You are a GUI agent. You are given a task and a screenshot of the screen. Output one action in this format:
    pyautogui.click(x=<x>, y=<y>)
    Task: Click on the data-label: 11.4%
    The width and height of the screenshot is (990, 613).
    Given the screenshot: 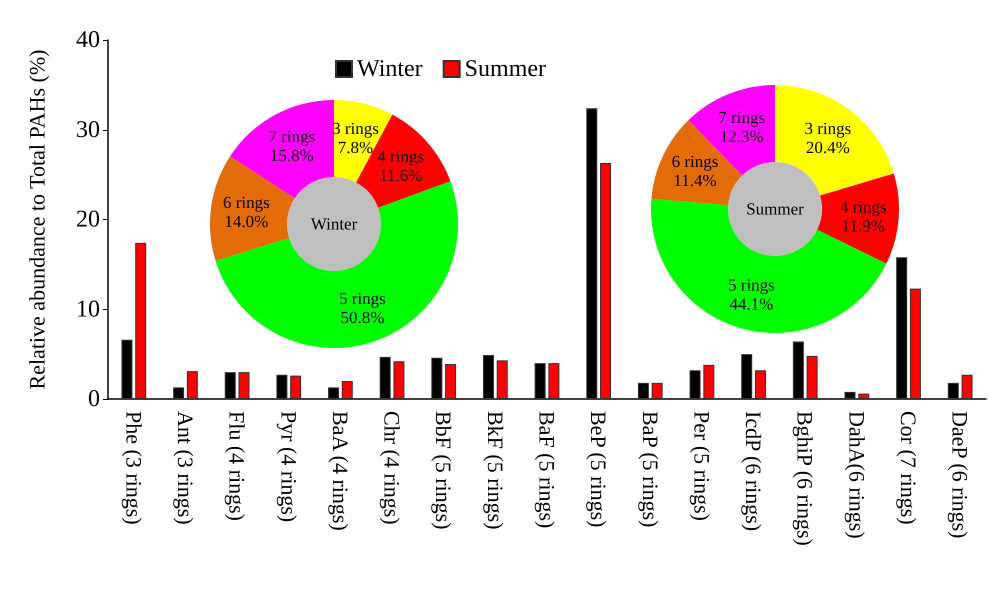 What is the action you would take?
    pyautogui.click(x=695, y=180)
    